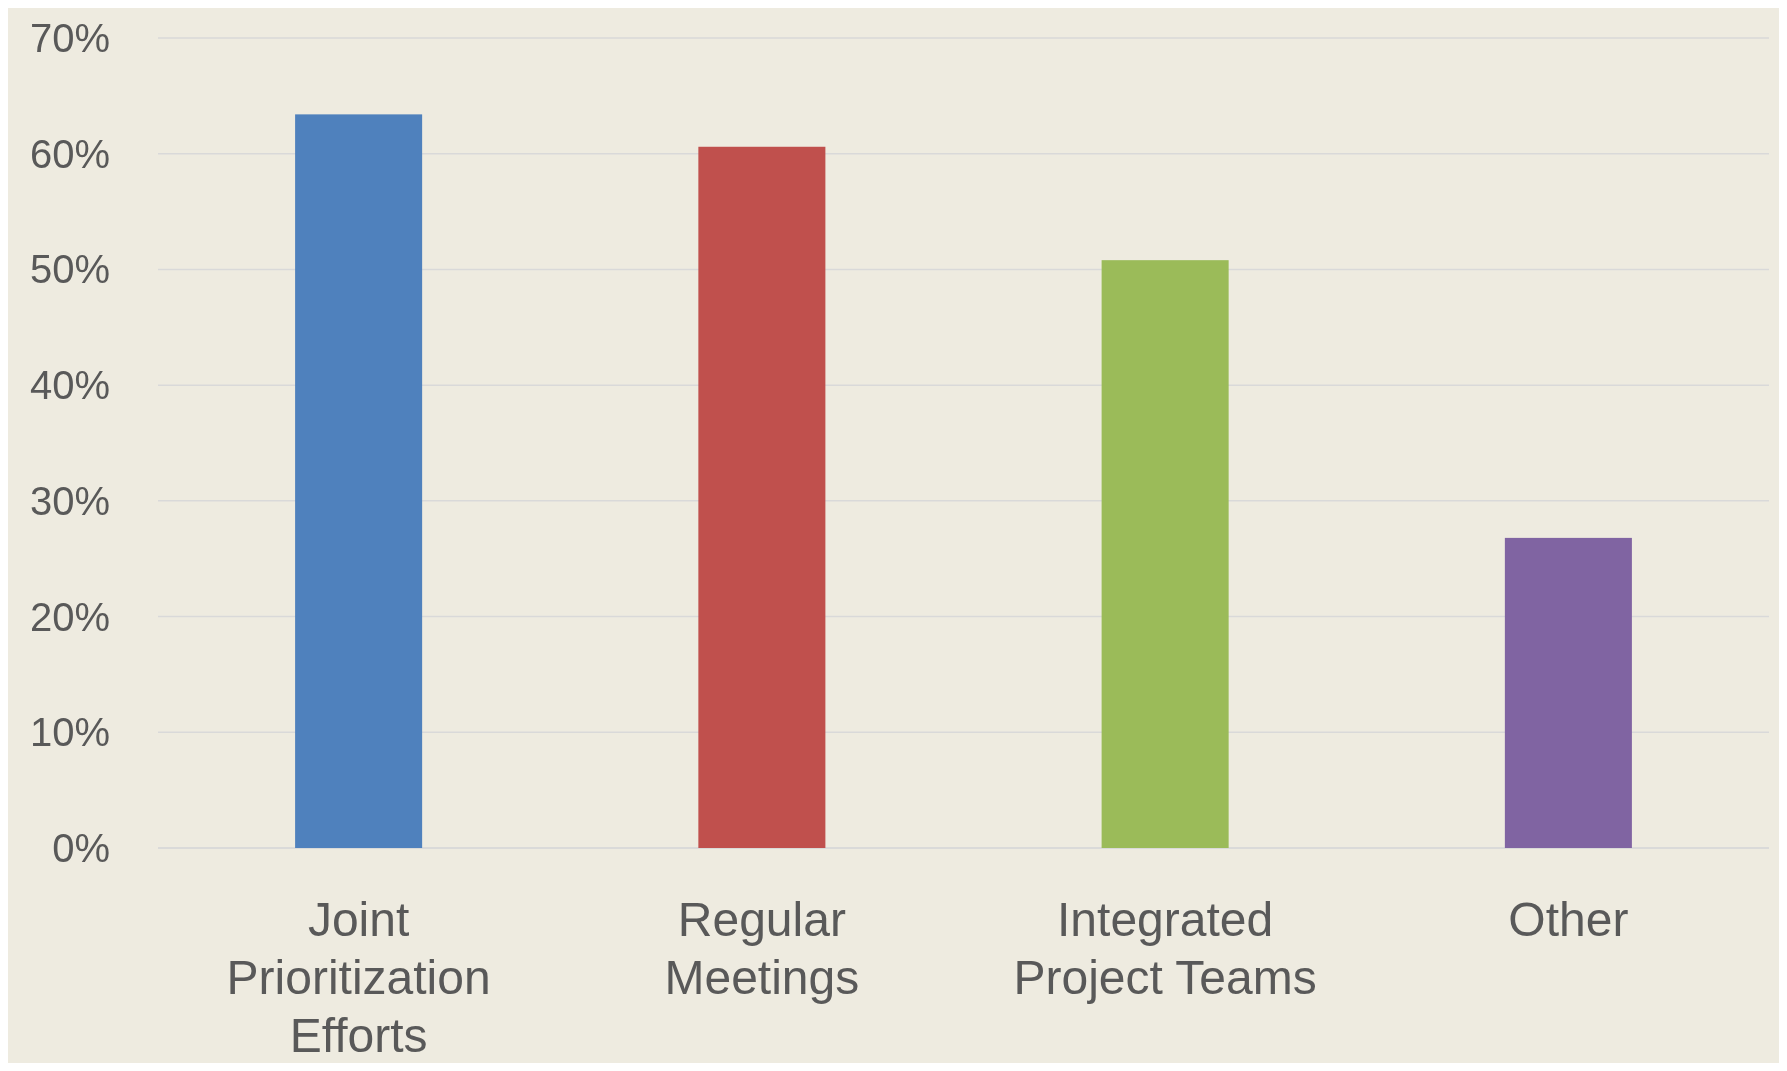 The height and width of the screenshot is (1071, 1787). Describe the element at coordinates (69, 269) in the screenshot. I see `y-tick-label: 50%` at that location.